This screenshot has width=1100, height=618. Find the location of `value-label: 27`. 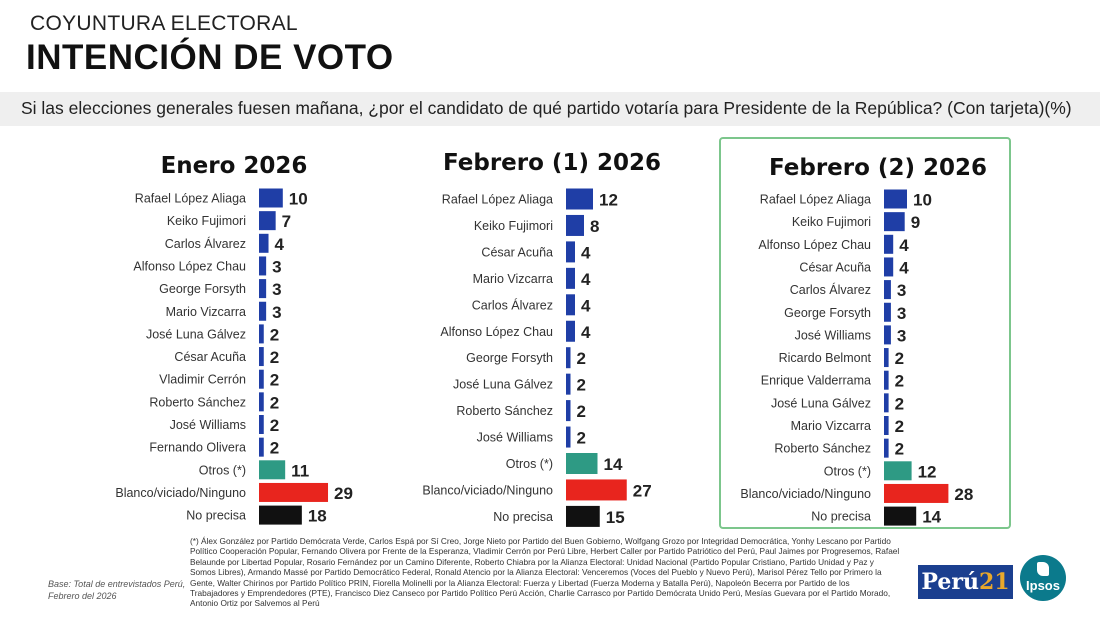

value-label: 27 is located at coordinates (642, 490).